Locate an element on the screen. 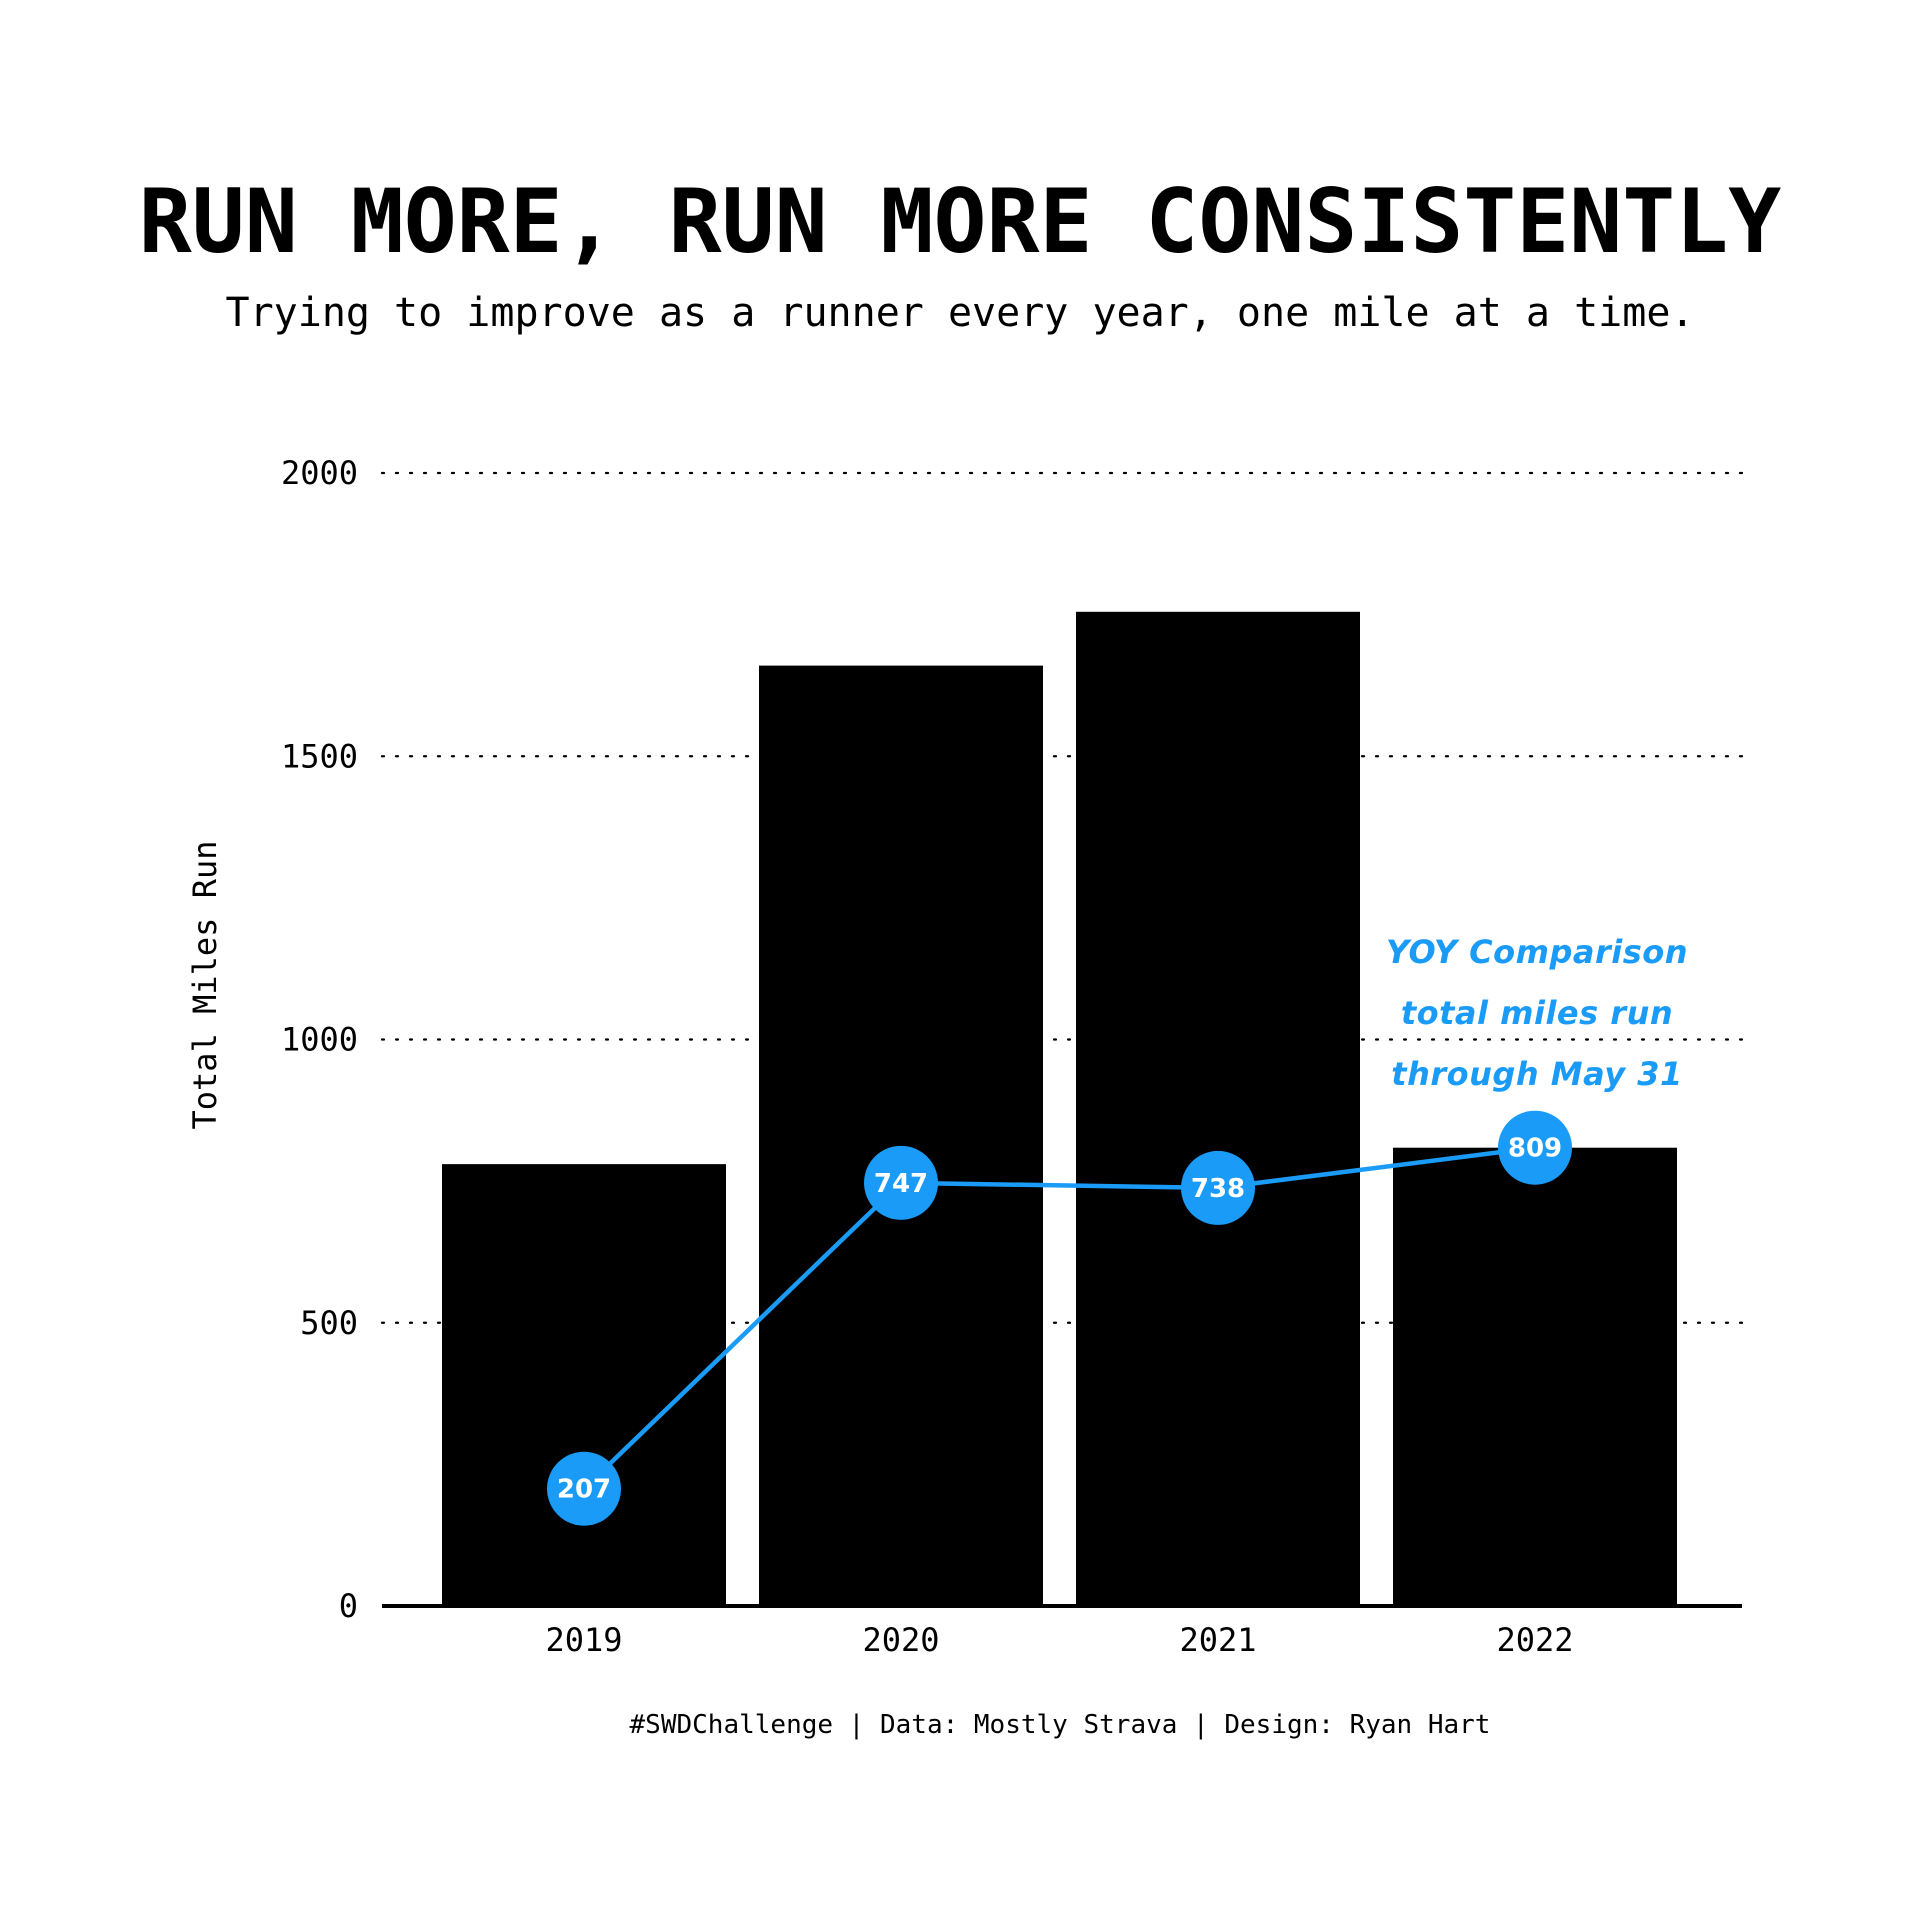  y-axis-label: Total Miles Run is located at coordinates (205, 985).